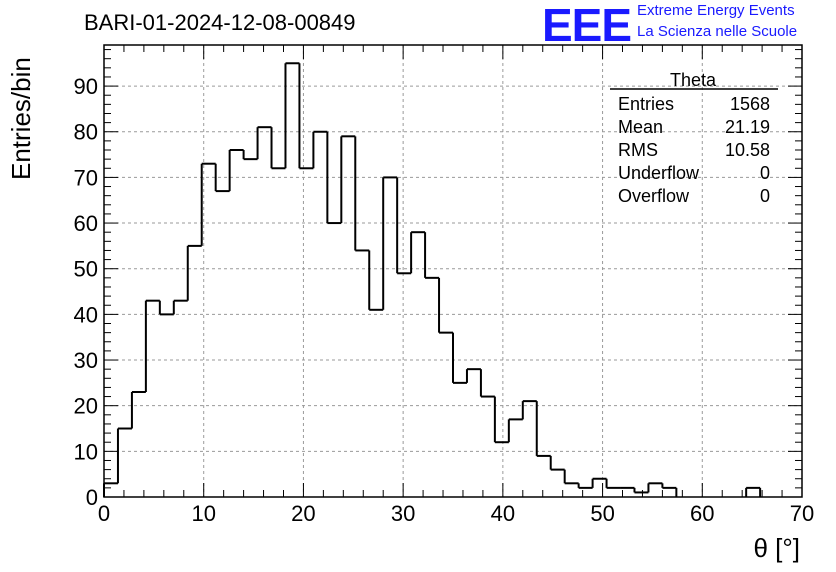 Image resolution: width=836 pixels, height=572 pixels. What do you see at coordinates (86, 177) in the screenshot?
I see `y-tick-label: 70` at bounding box center [86, 177].